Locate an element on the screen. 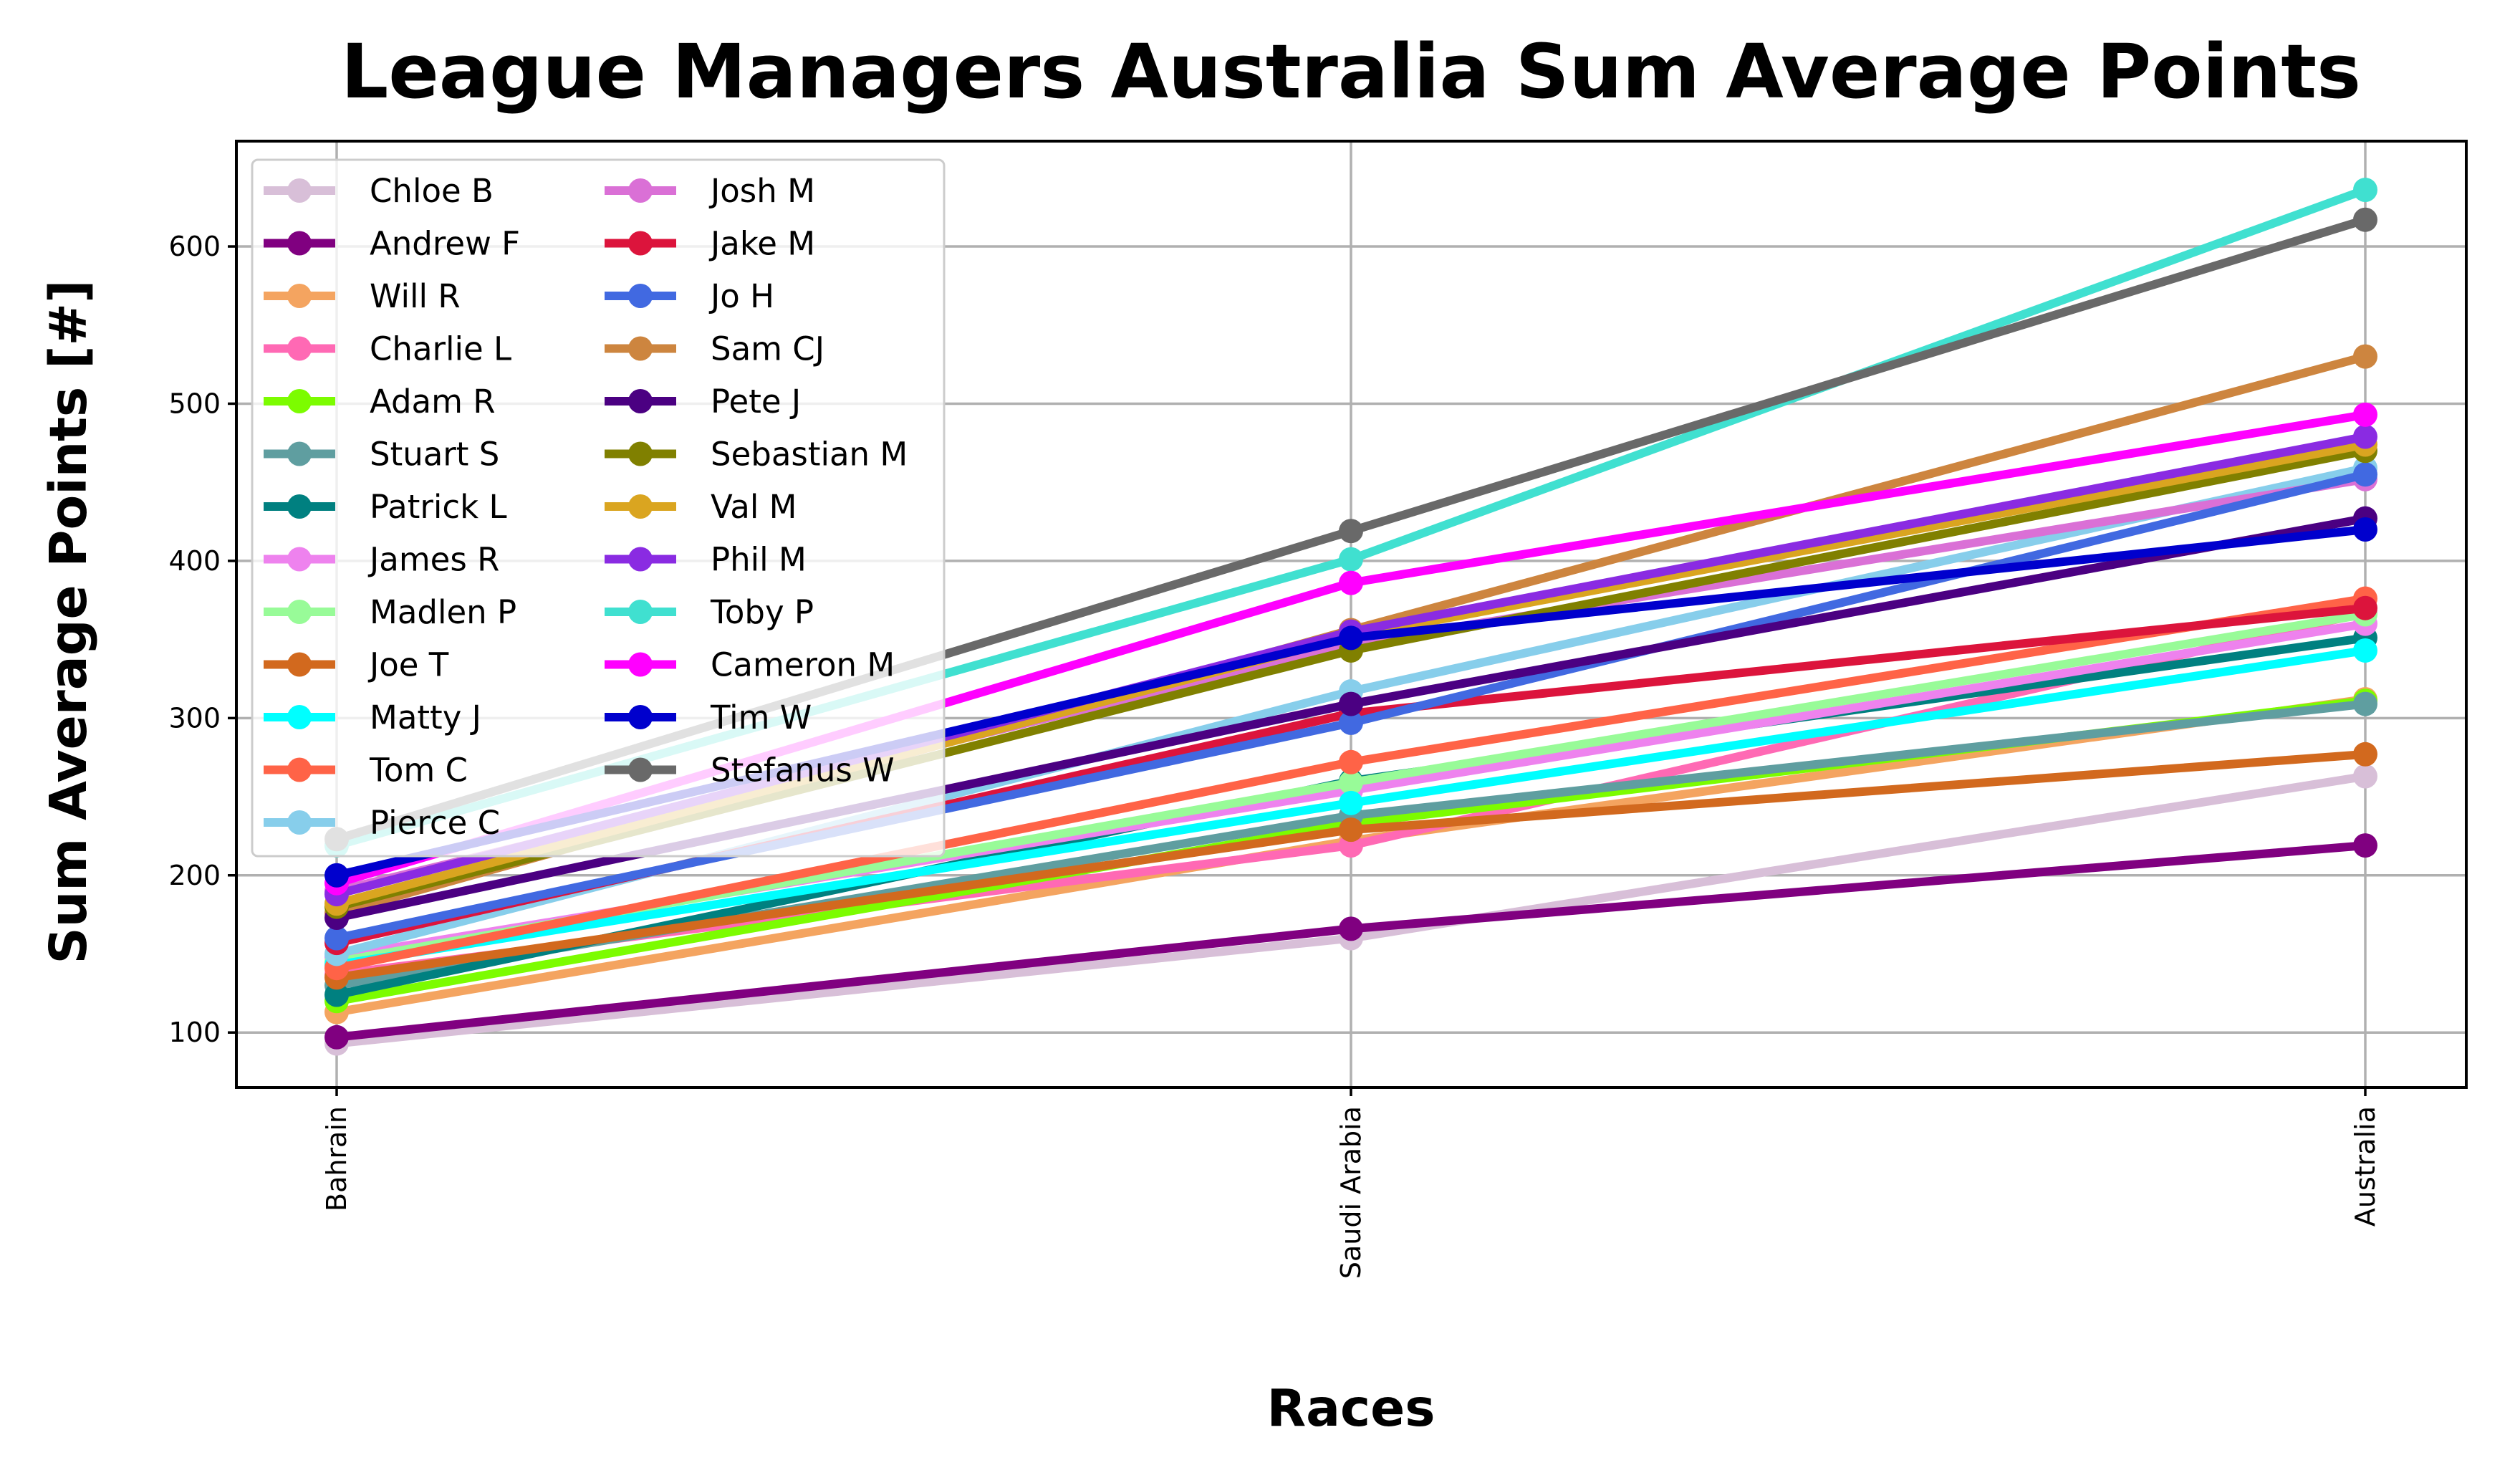 Image resolution: width=2520 pixels, height=1478 pixels. legend-item: Chloe B is located at coordinates (379, 191).